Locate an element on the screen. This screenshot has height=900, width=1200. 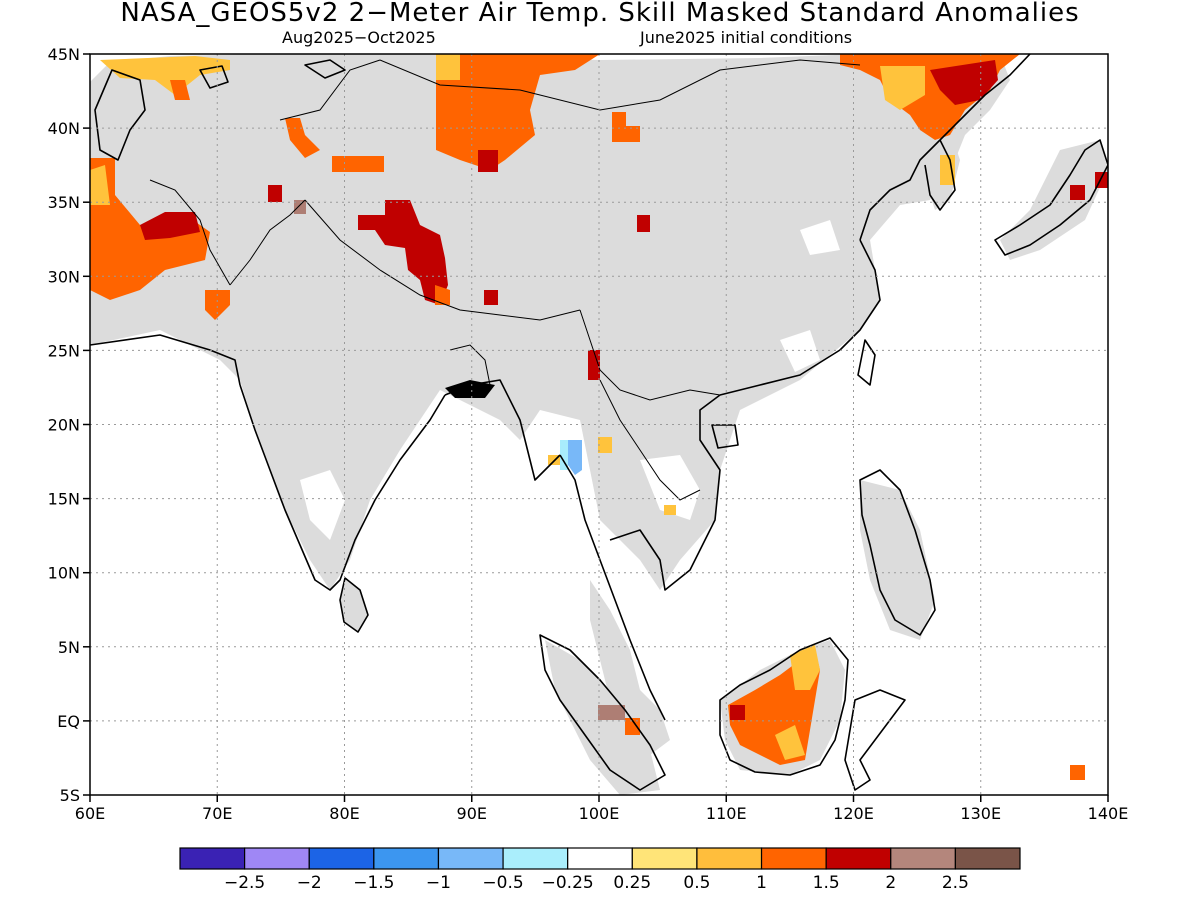
lat-tick-label: 5S is located at coordinates (70, 795).